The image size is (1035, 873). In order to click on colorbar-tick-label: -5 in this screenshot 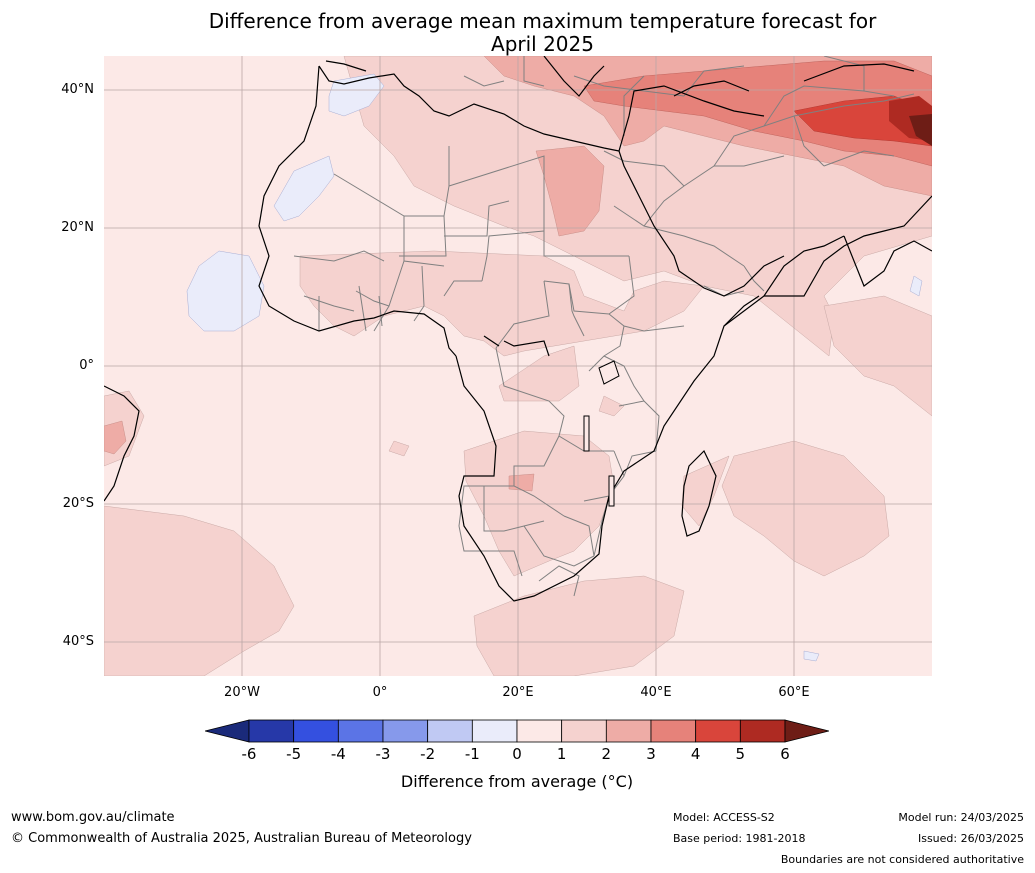, I will do `click(294, 754)`.